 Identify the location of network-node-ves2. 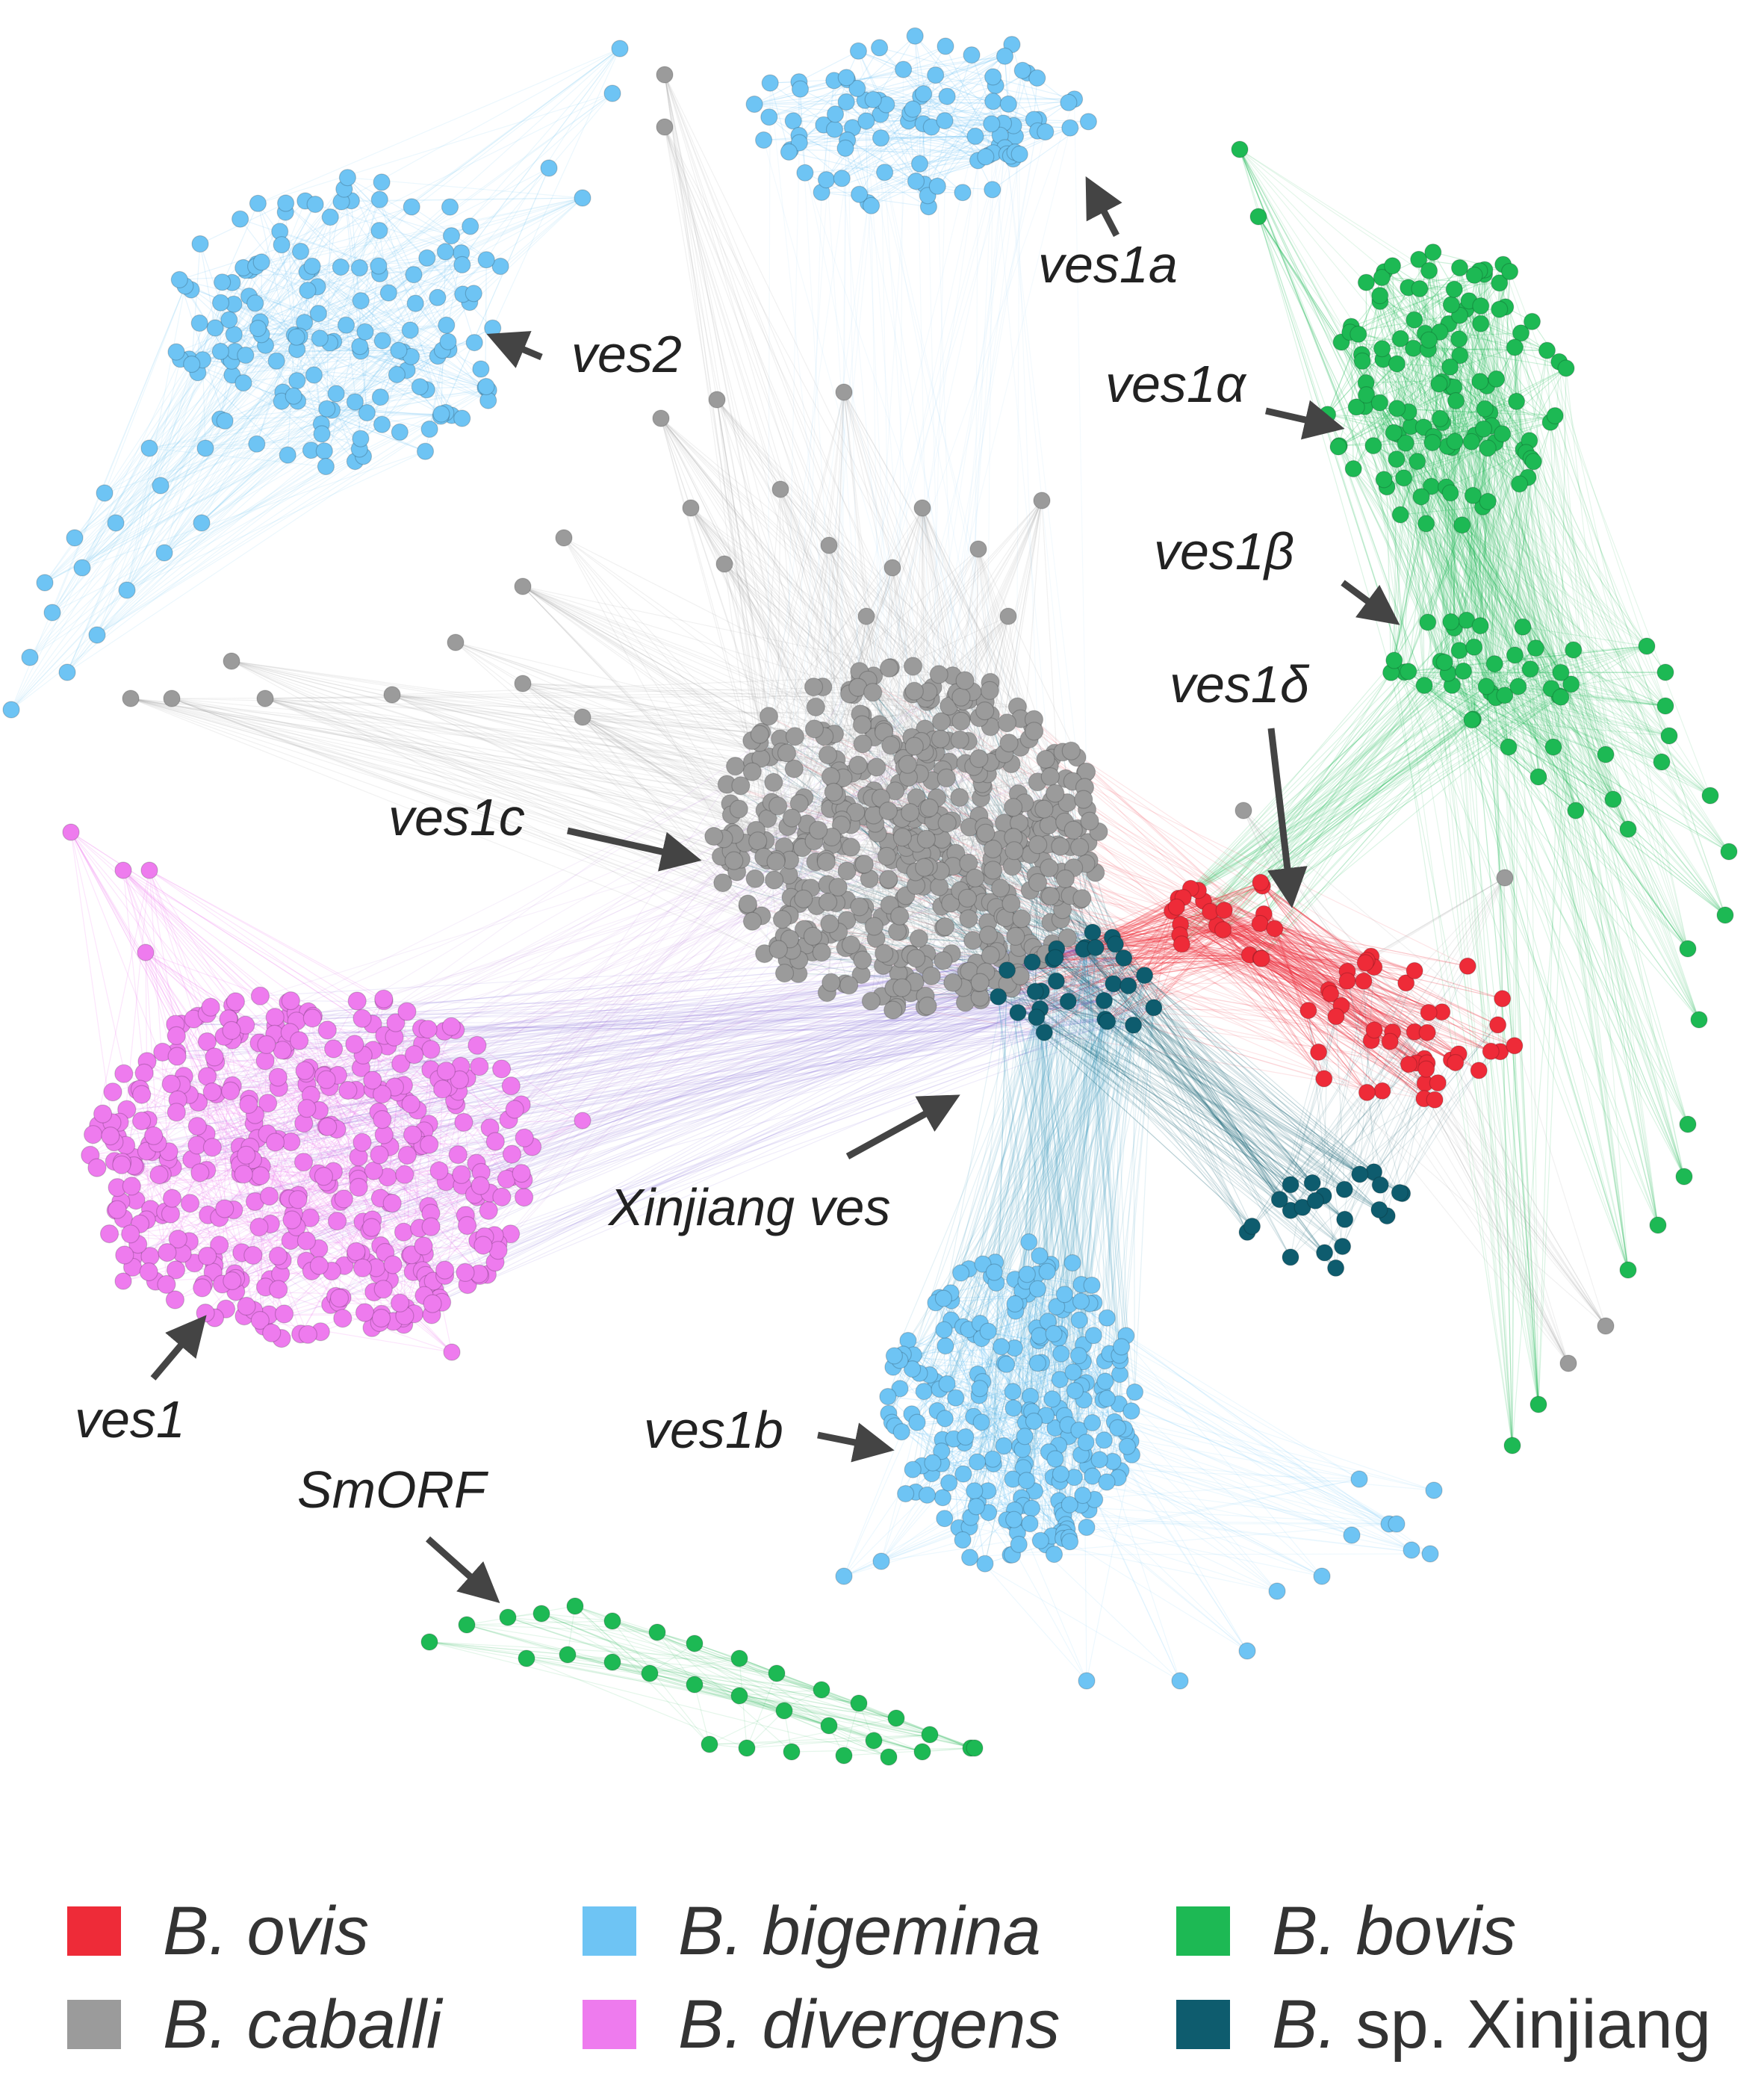
(415, 303).